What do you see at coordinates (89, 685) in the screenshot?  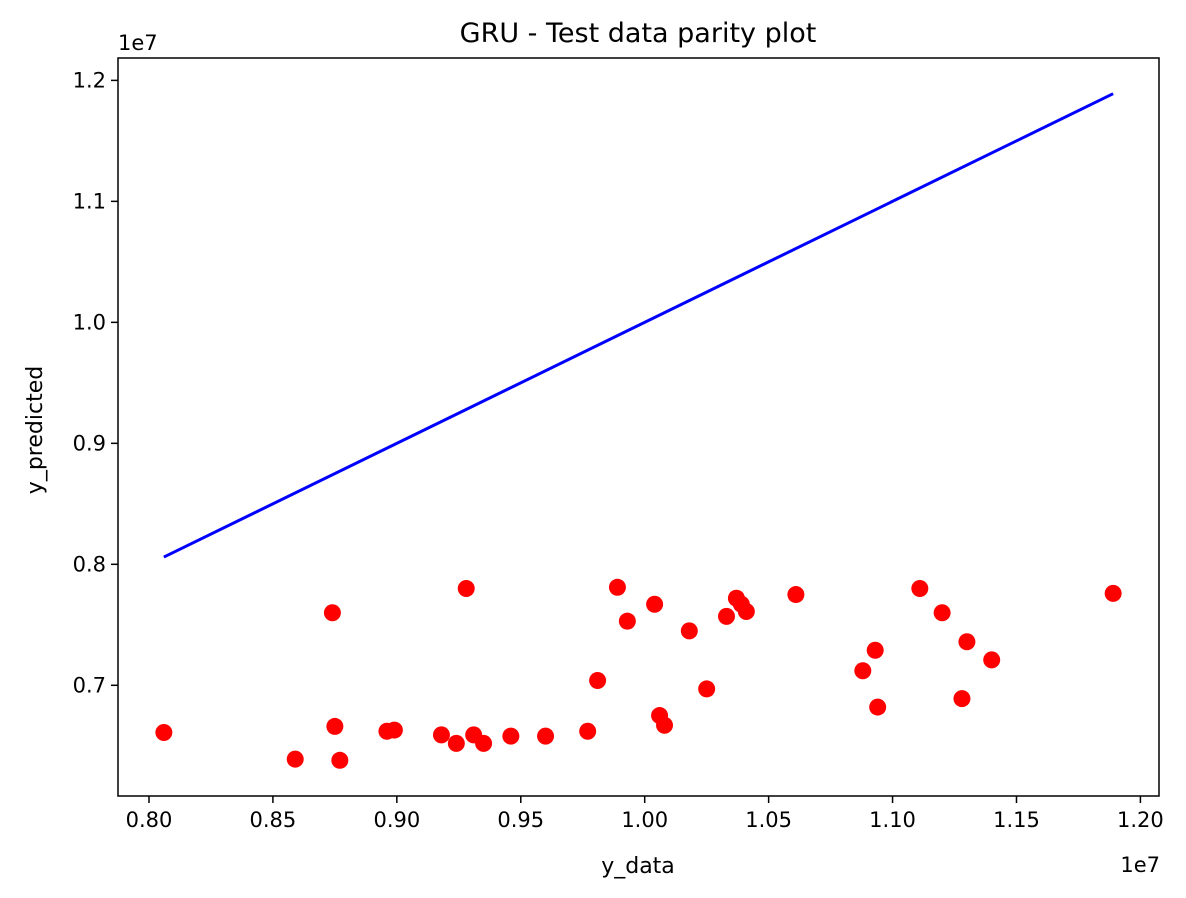 I see `y-tick-label: 0.7` at bounding box center [89, 685].